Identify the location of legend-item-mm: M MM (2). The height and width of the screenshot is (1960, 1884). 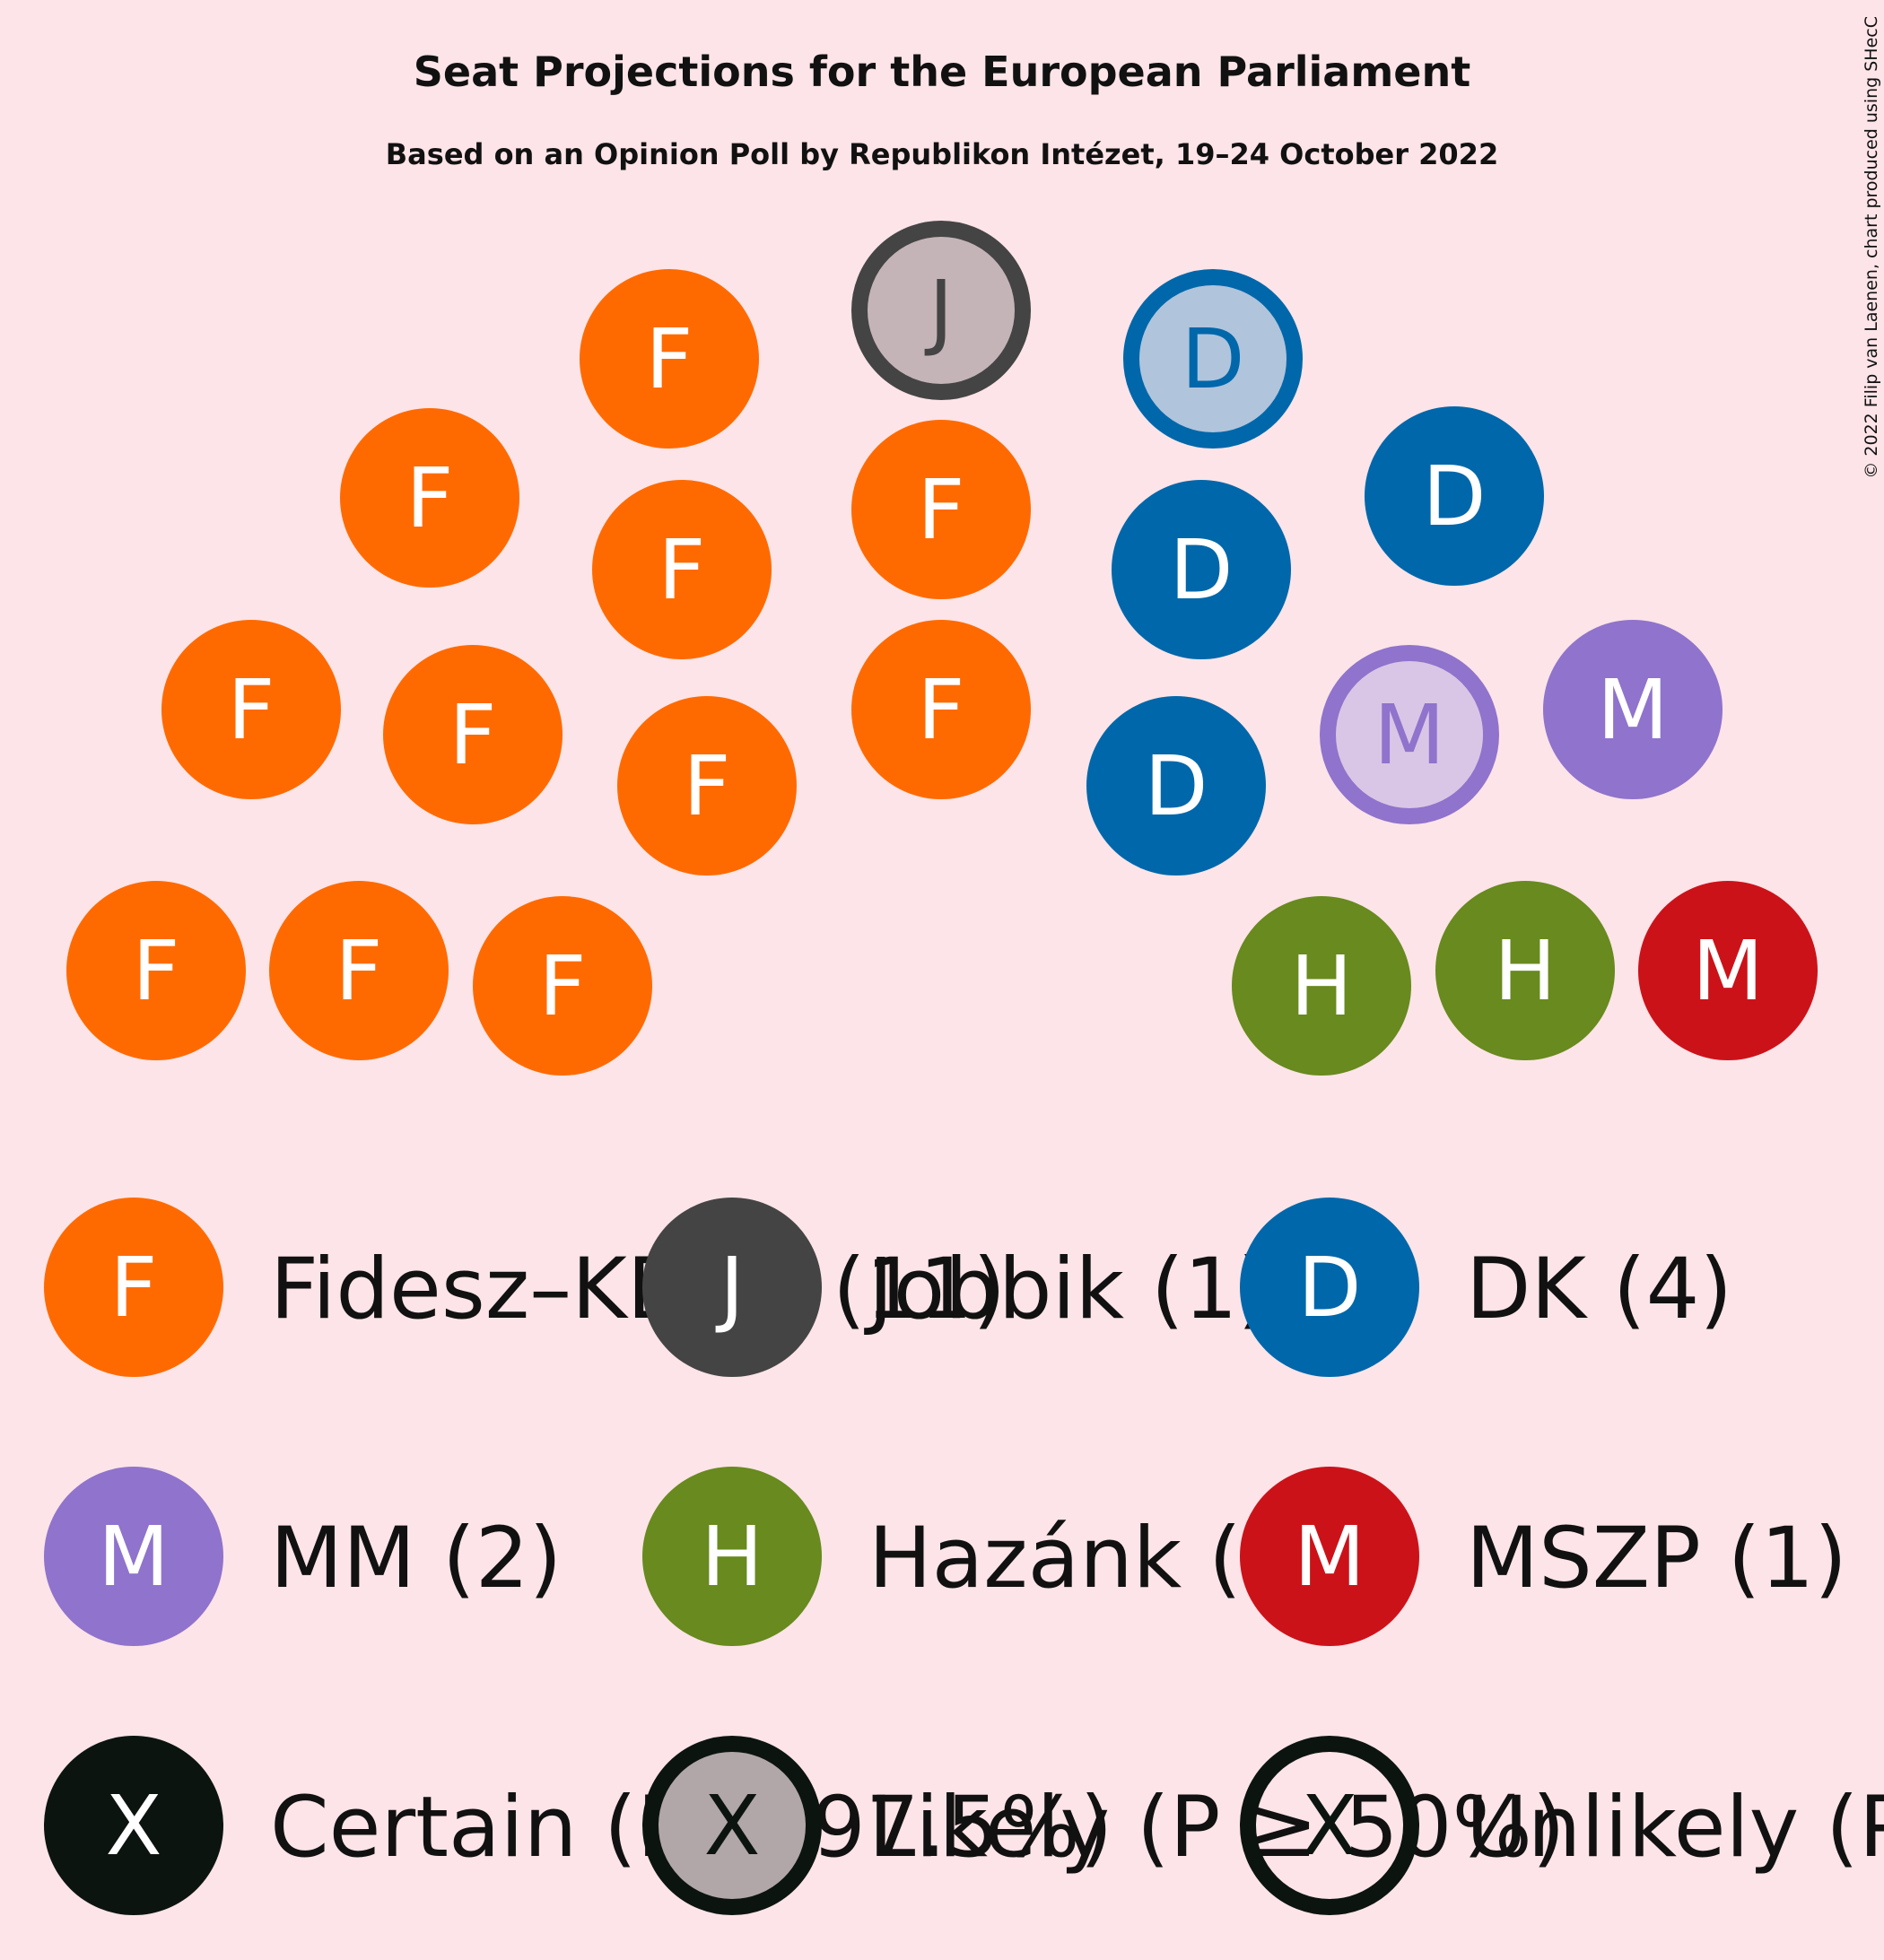
(303, 1557).